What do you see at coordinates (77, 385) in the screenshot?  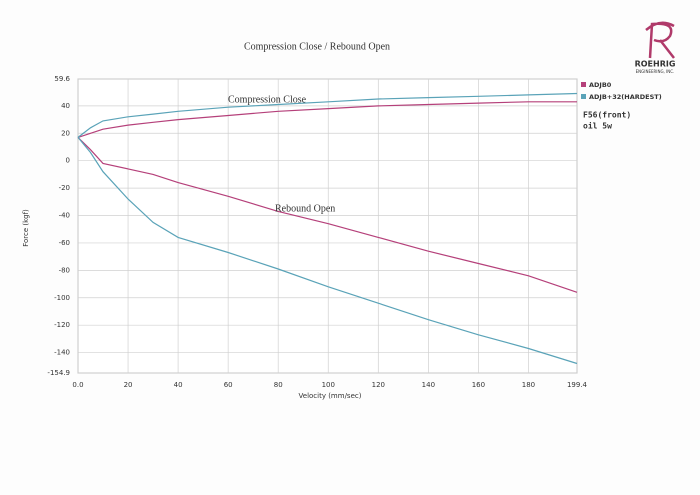 I see `x-tick-label: 0.0` at bounding box center [77, 385].